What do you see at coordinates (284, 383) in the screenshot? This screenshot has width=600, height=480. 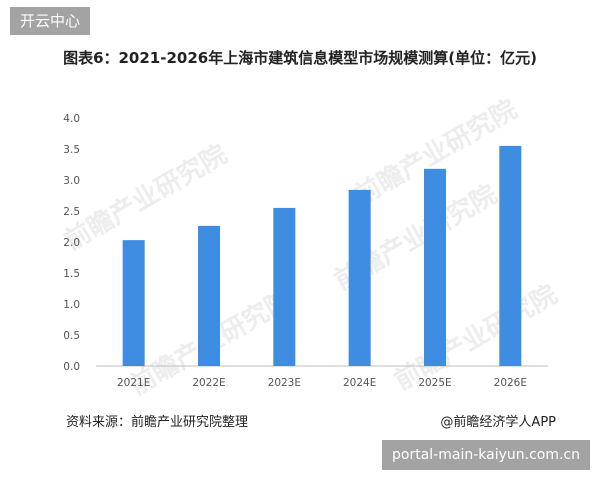 I see `x-tick-label: 2023E` at bounding box center [284, 383].